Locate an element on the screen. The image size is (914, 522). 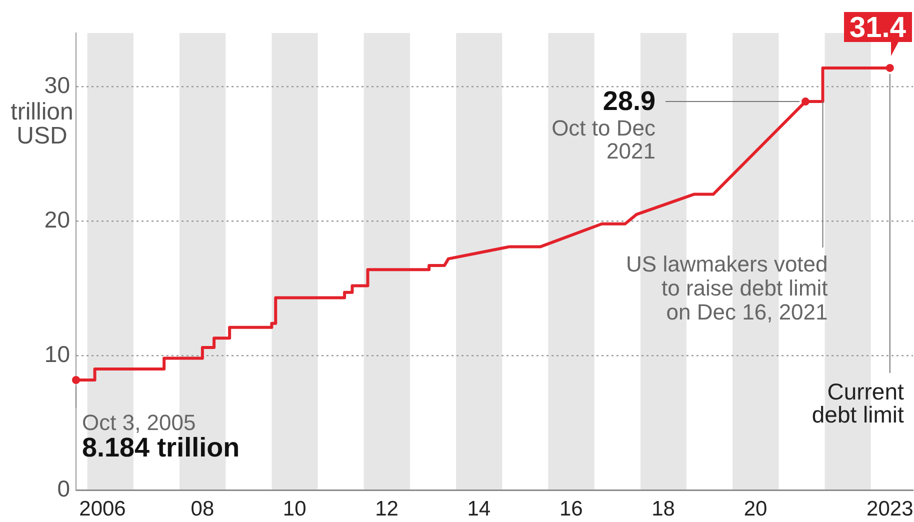
x-tick-label: 08 is located at coordinates (202, 508).